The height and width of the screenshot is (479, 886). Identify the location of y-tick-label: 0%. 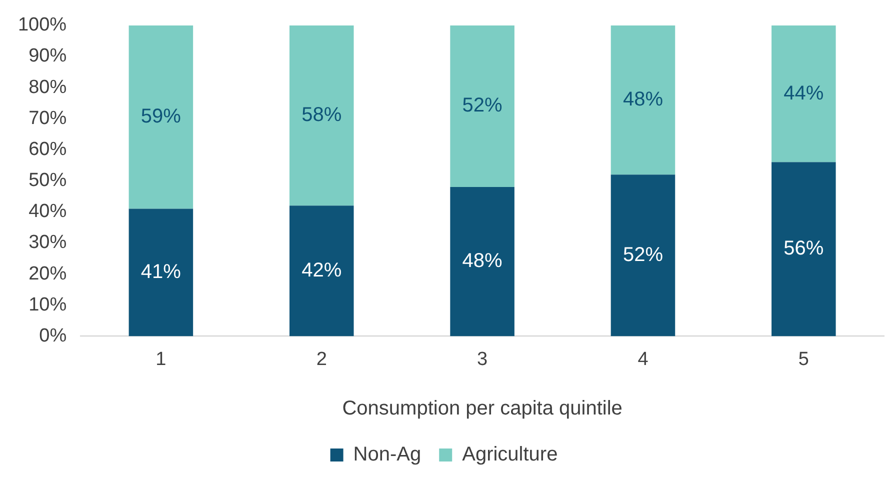
(53, 335).